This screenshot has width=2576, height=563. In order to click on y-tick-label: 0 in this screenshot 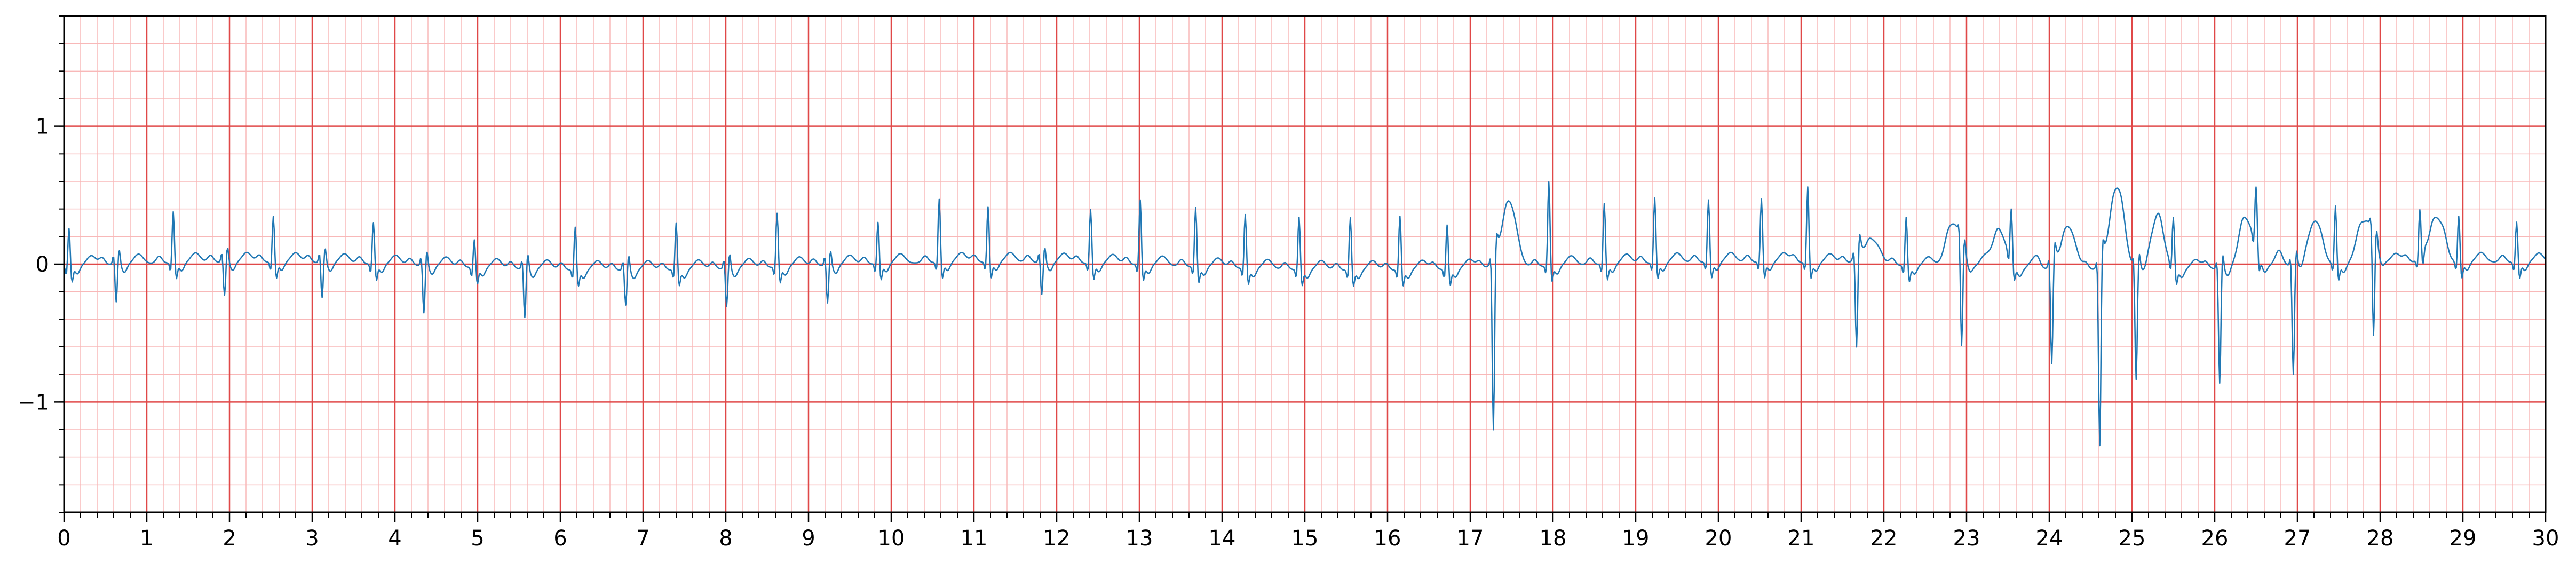, I will do `click(42, 264)`.